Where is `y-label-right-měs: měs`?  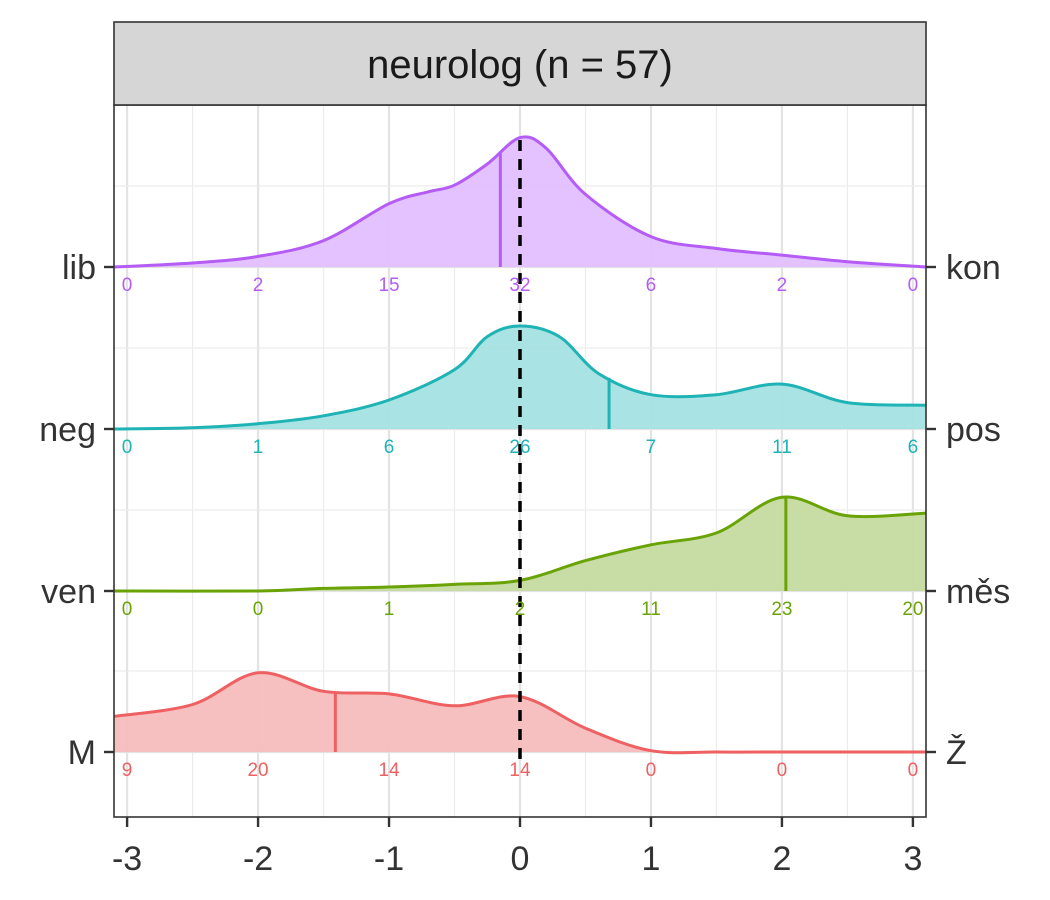
y-label-right-měs: měs is located at coordinates (978, 592).